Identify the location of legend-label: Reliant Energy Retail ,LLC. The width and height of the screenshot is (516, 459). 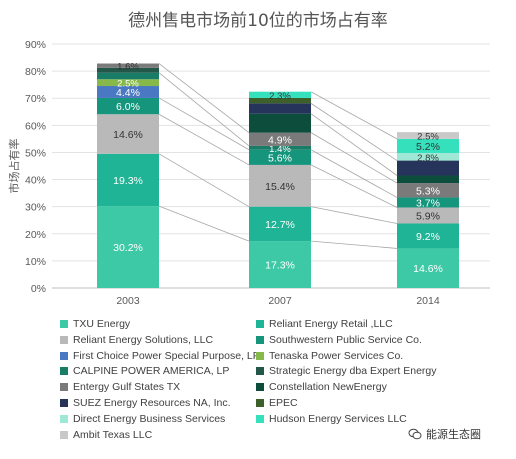
(331, 324).